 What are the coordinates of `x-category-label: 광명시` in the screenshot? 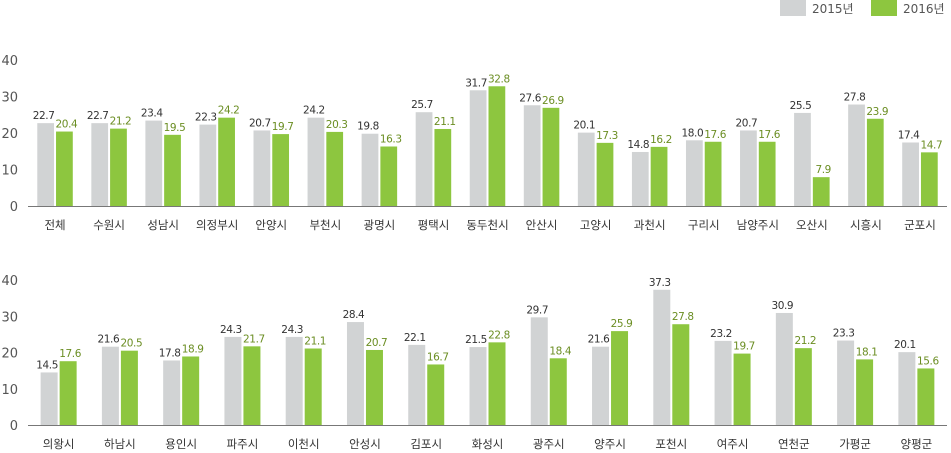 It's located at (380, 225).